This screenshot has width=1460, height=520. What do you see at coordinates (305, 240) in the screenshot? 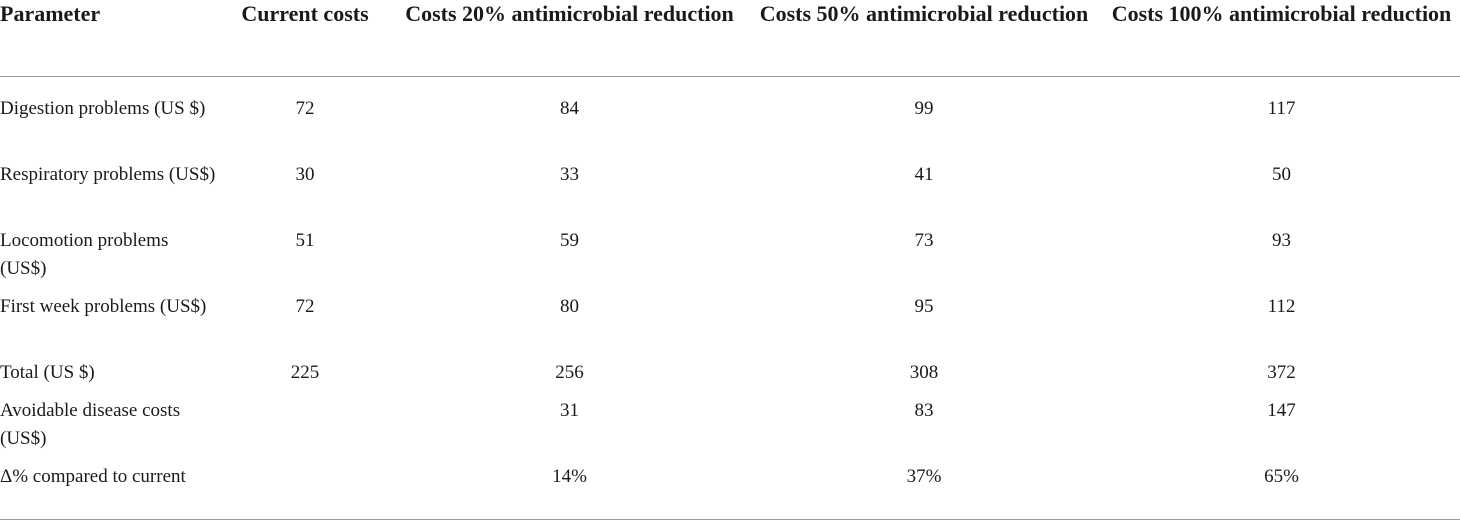
I see `cell-current: 51` at bounding box center [305, 240].